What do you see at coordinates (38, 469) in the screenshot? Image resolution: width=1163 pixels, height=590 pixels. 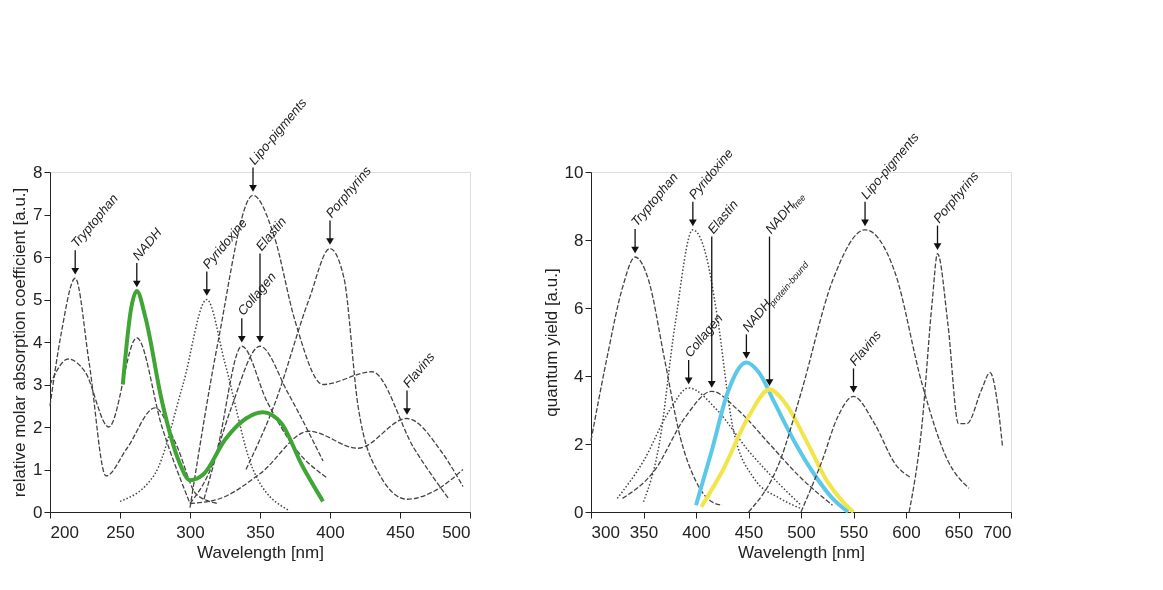 I see `y-tick-label: 1` at bounding box center [38, 469].